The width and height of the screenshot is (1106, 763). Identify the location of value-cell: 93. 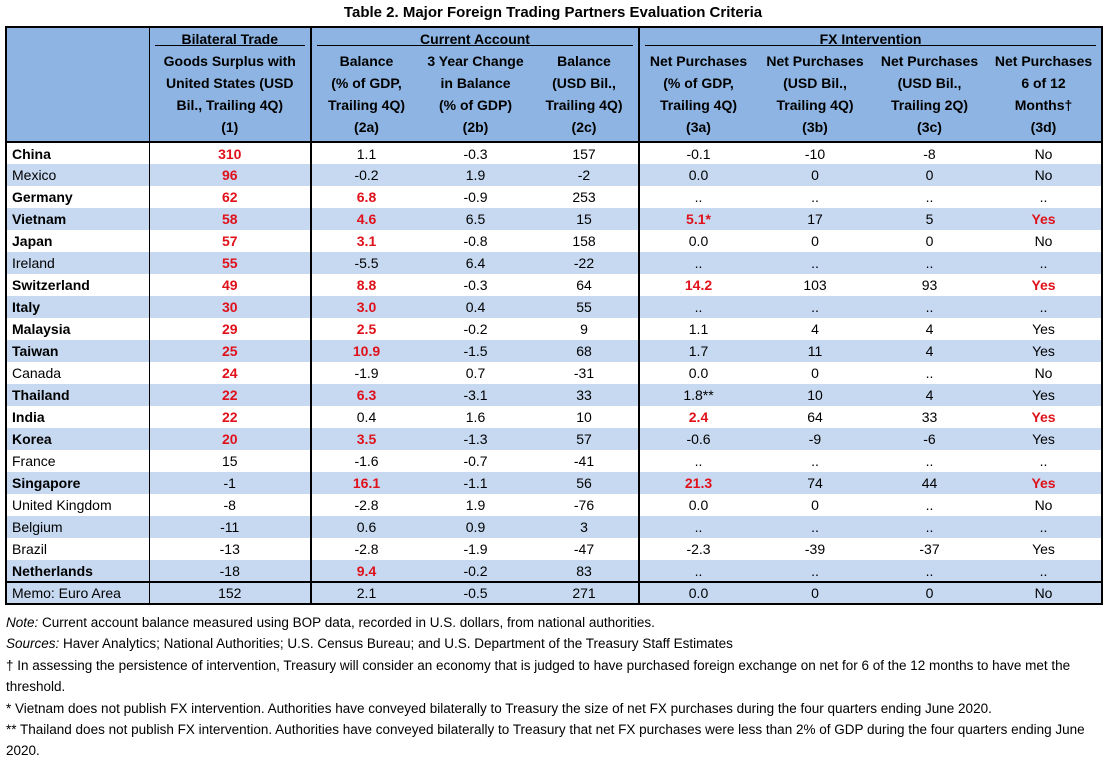
(929, 285).